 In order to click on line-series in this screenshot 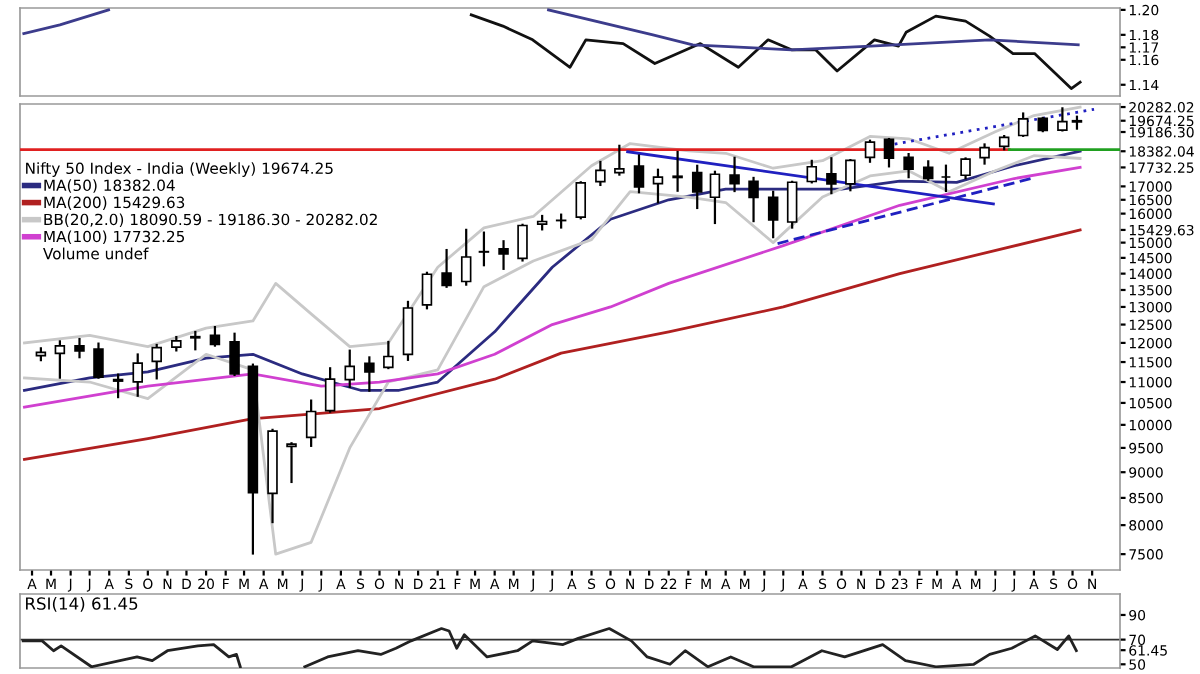, I will do `click(775, 51)`.